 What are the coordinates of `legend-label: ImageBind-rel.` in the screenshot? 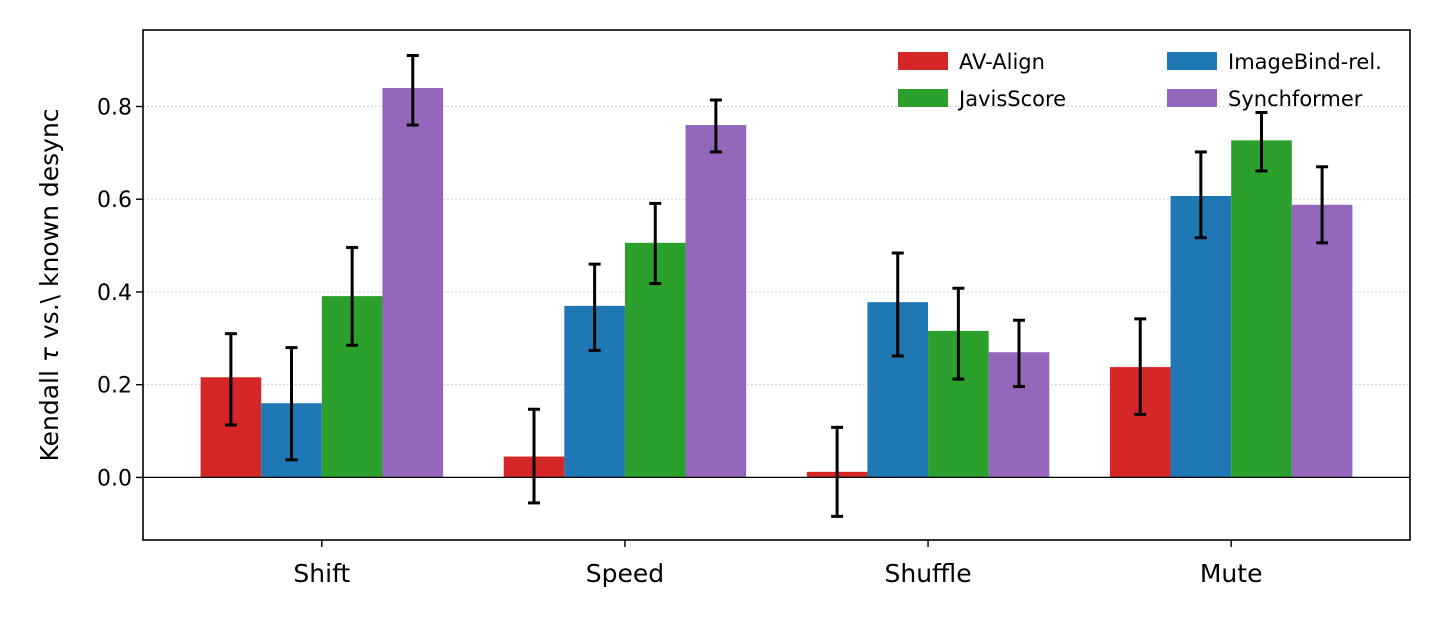 It's located at (1305, 62).